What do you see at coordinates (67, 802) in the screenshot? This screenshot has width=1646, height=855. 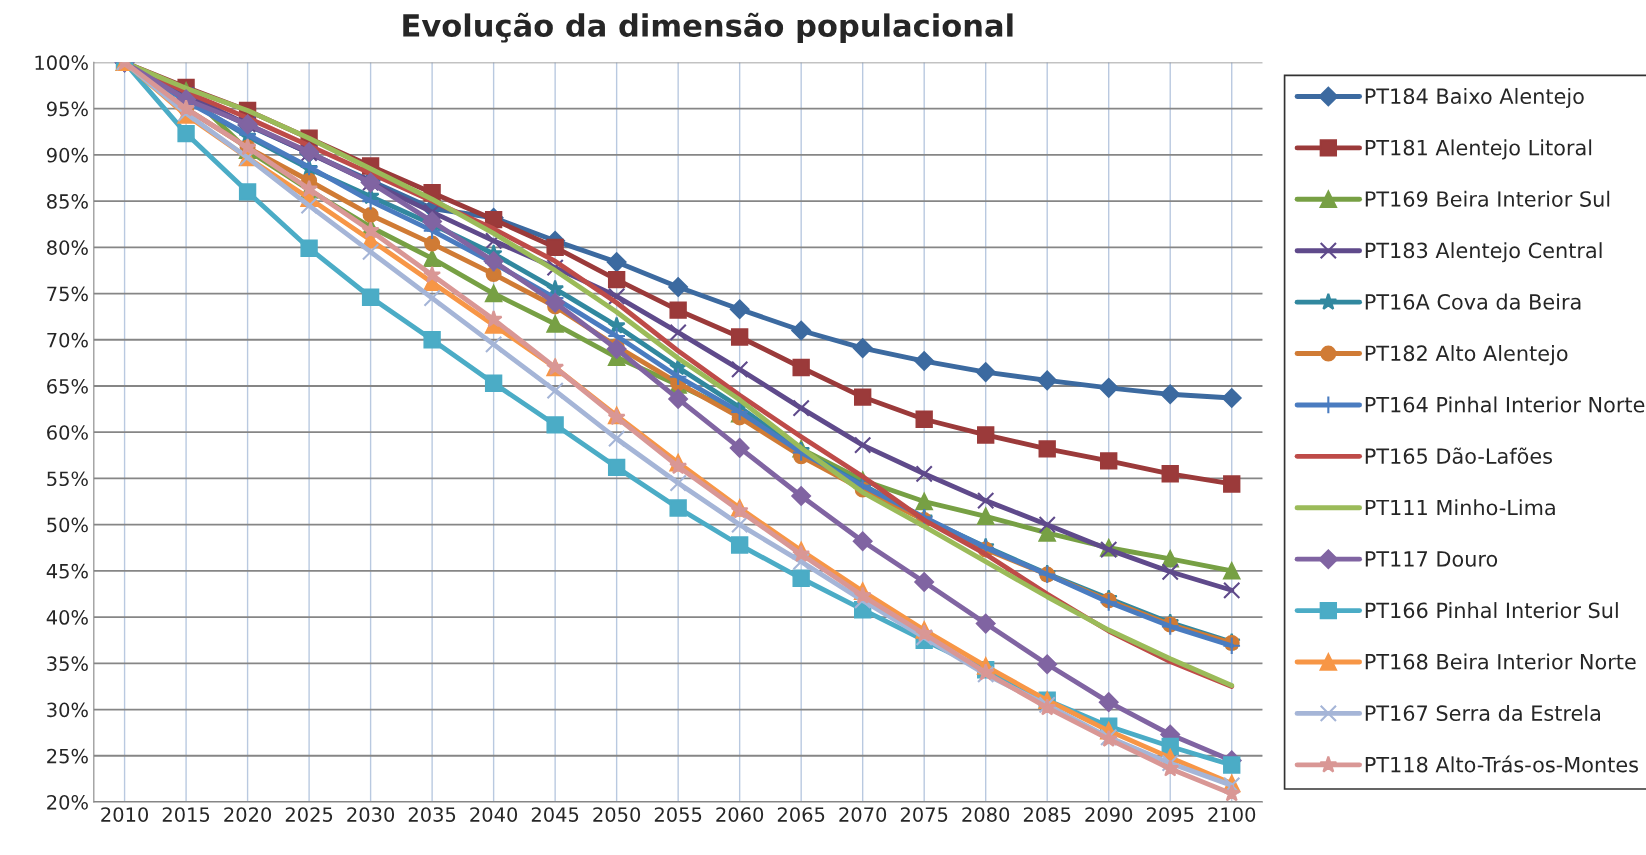 I see `y-tick-label: 20%` at bounding box center [67, 802].